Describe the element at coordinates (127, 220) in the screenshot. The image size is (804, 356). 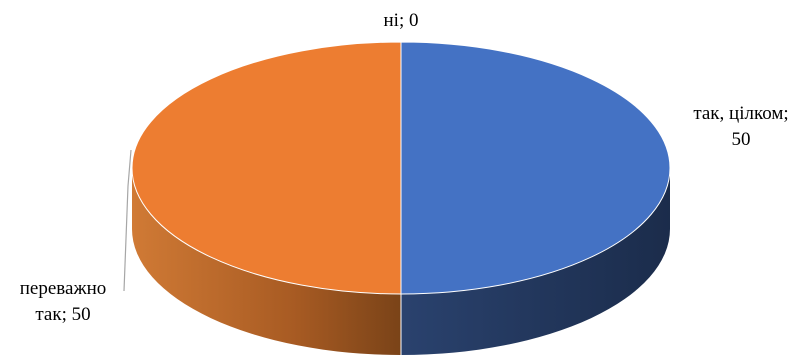
I see `leader-line-pereважно-tak` at that location.